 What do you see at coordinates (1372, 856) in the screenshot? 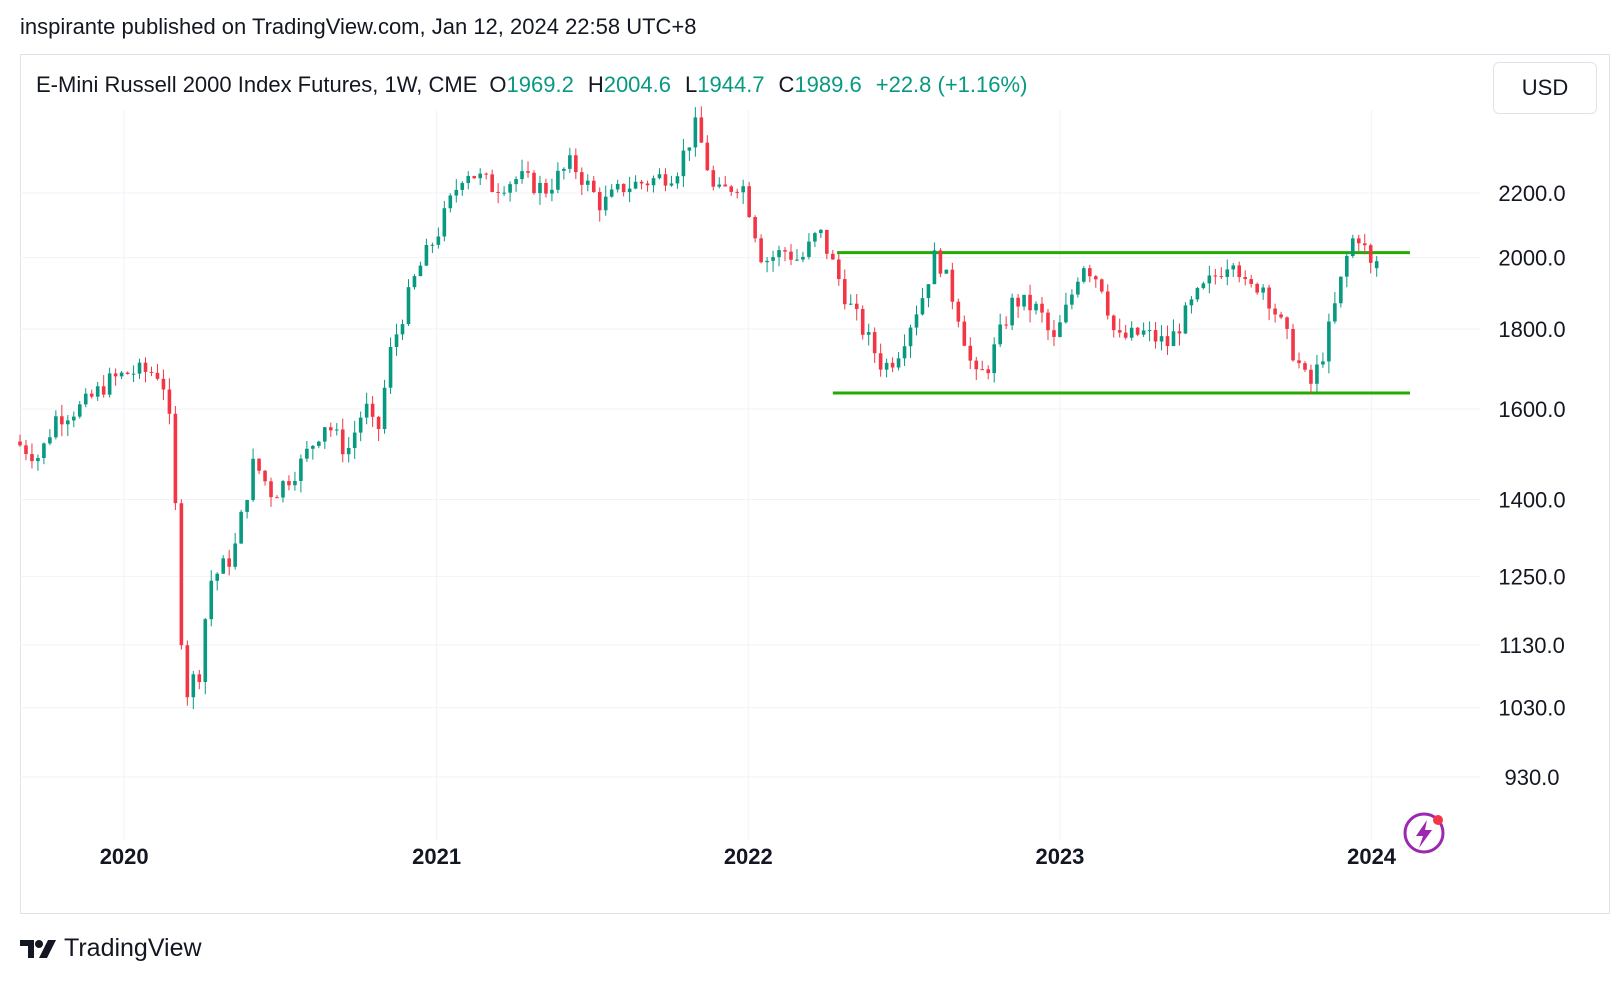
I see `x-tick-label: 2024` at bounding box center [1372, 856].